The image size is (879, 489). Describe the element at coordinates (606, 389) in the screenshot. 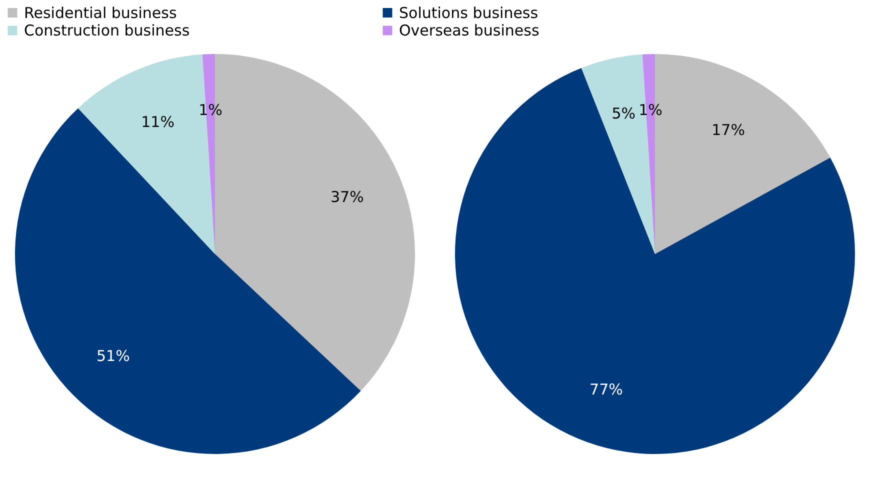

I see `data-label: 77%` at that location.